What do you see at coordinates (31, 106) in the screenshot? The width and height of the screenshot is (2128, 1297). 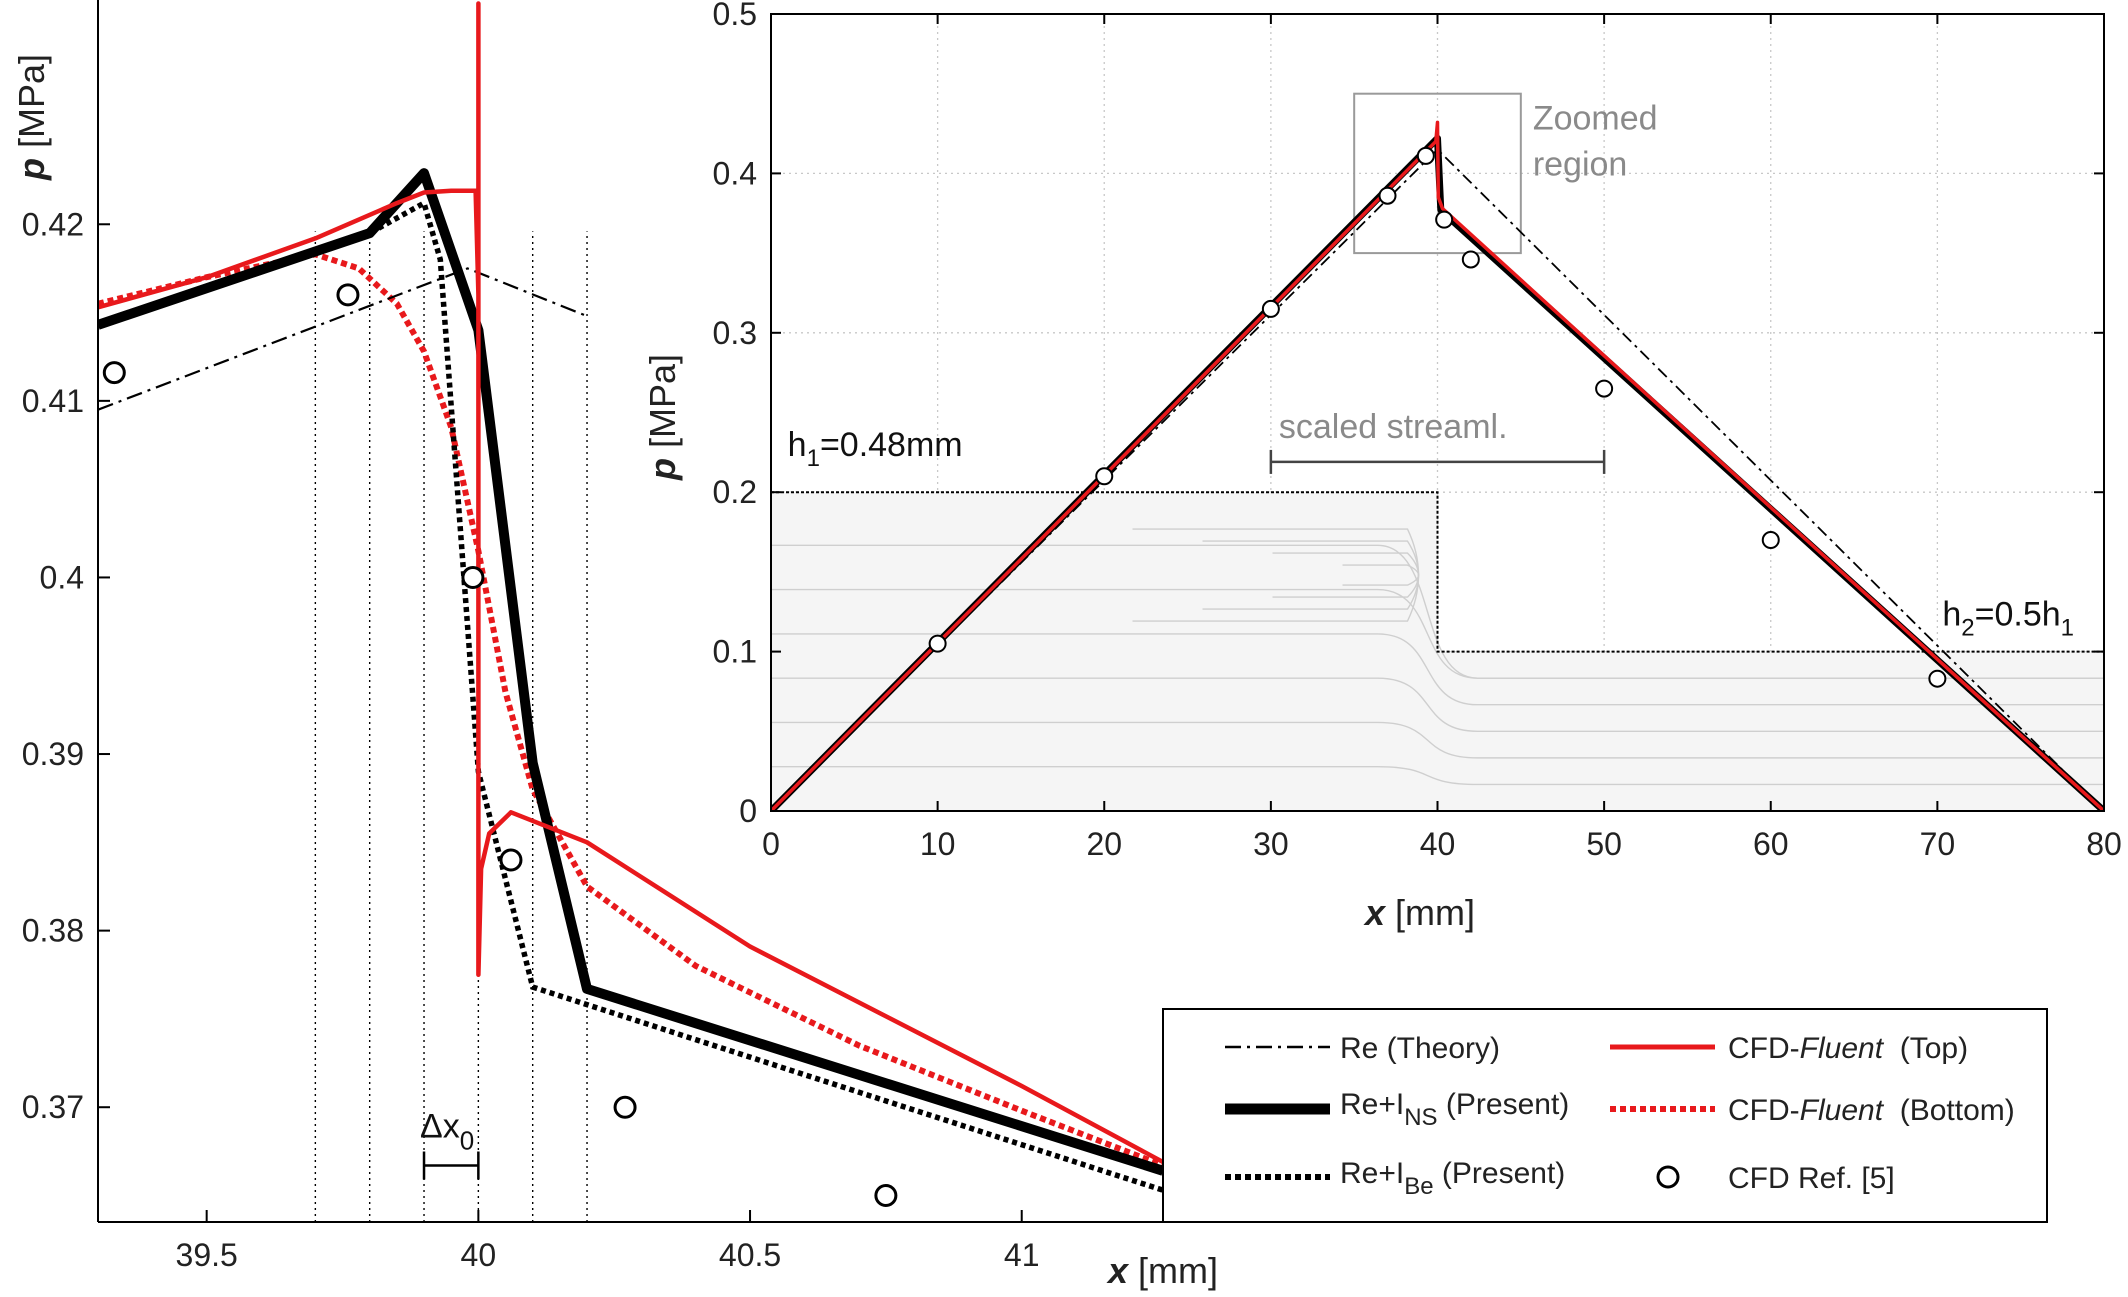 I see `main-y-unit: [MPa]` at bounding box center [31, 106].